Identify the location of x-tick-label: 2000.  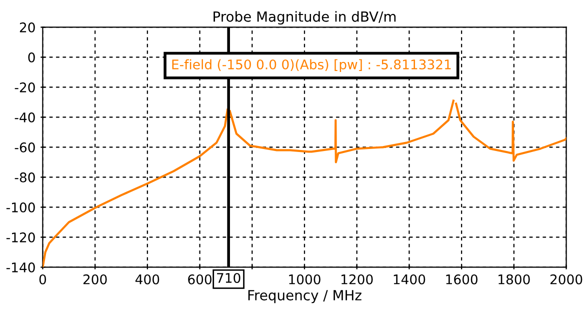
(566, 279).